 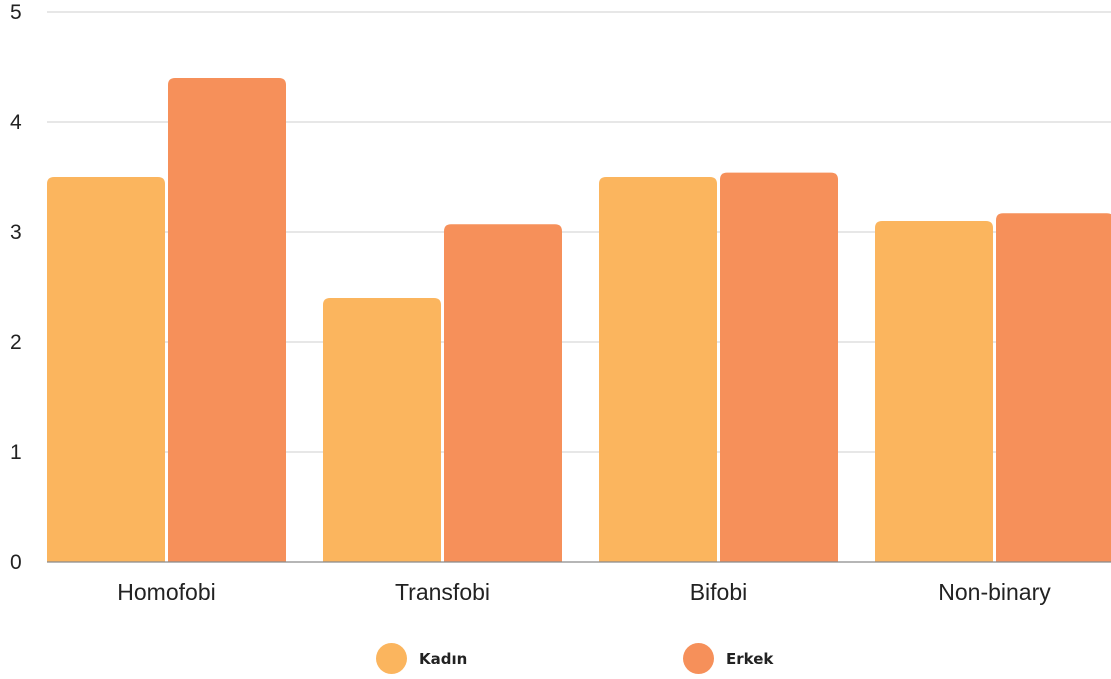 I want to click on y-tick-label: 1, so click(x=16, y=452).